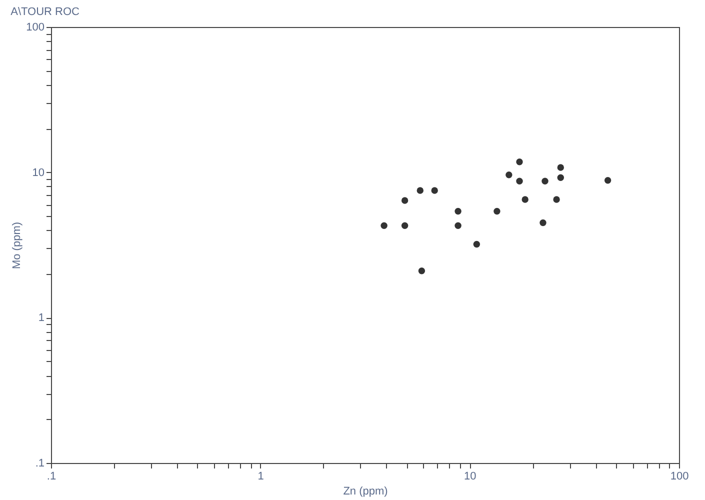 The image size is (705, 500). Describe the element at coordinates (17, 246) in the screenshot. I see `y-axis-title: Mo (ppm)` at that location.